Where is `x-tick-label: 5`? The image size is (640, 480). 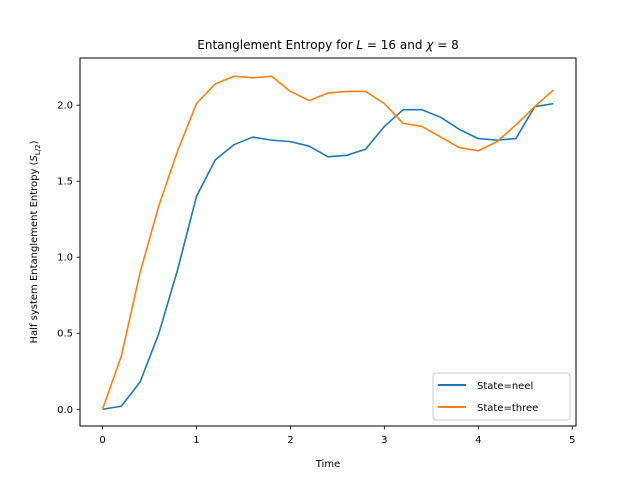 x-tick-label: 5 is located at coordinates (572, 440).